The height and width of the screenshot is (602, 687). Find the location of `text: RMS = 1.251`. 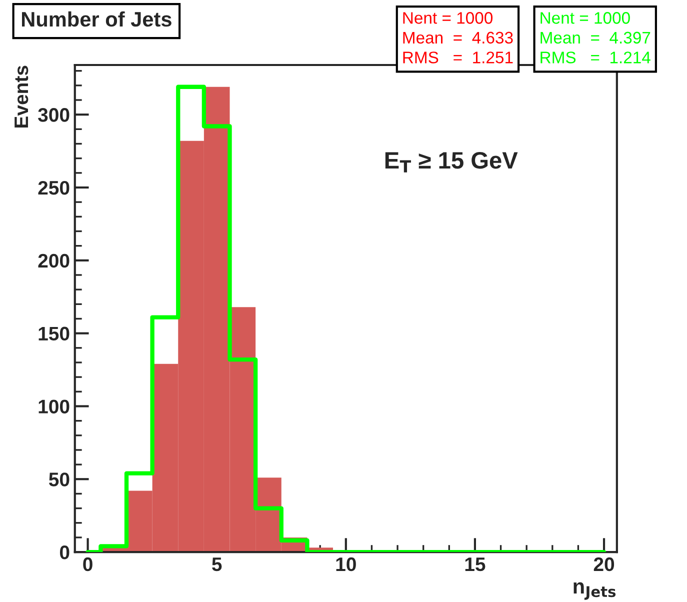

text: RMS = 1.251 is located at coordinates (458, 58).